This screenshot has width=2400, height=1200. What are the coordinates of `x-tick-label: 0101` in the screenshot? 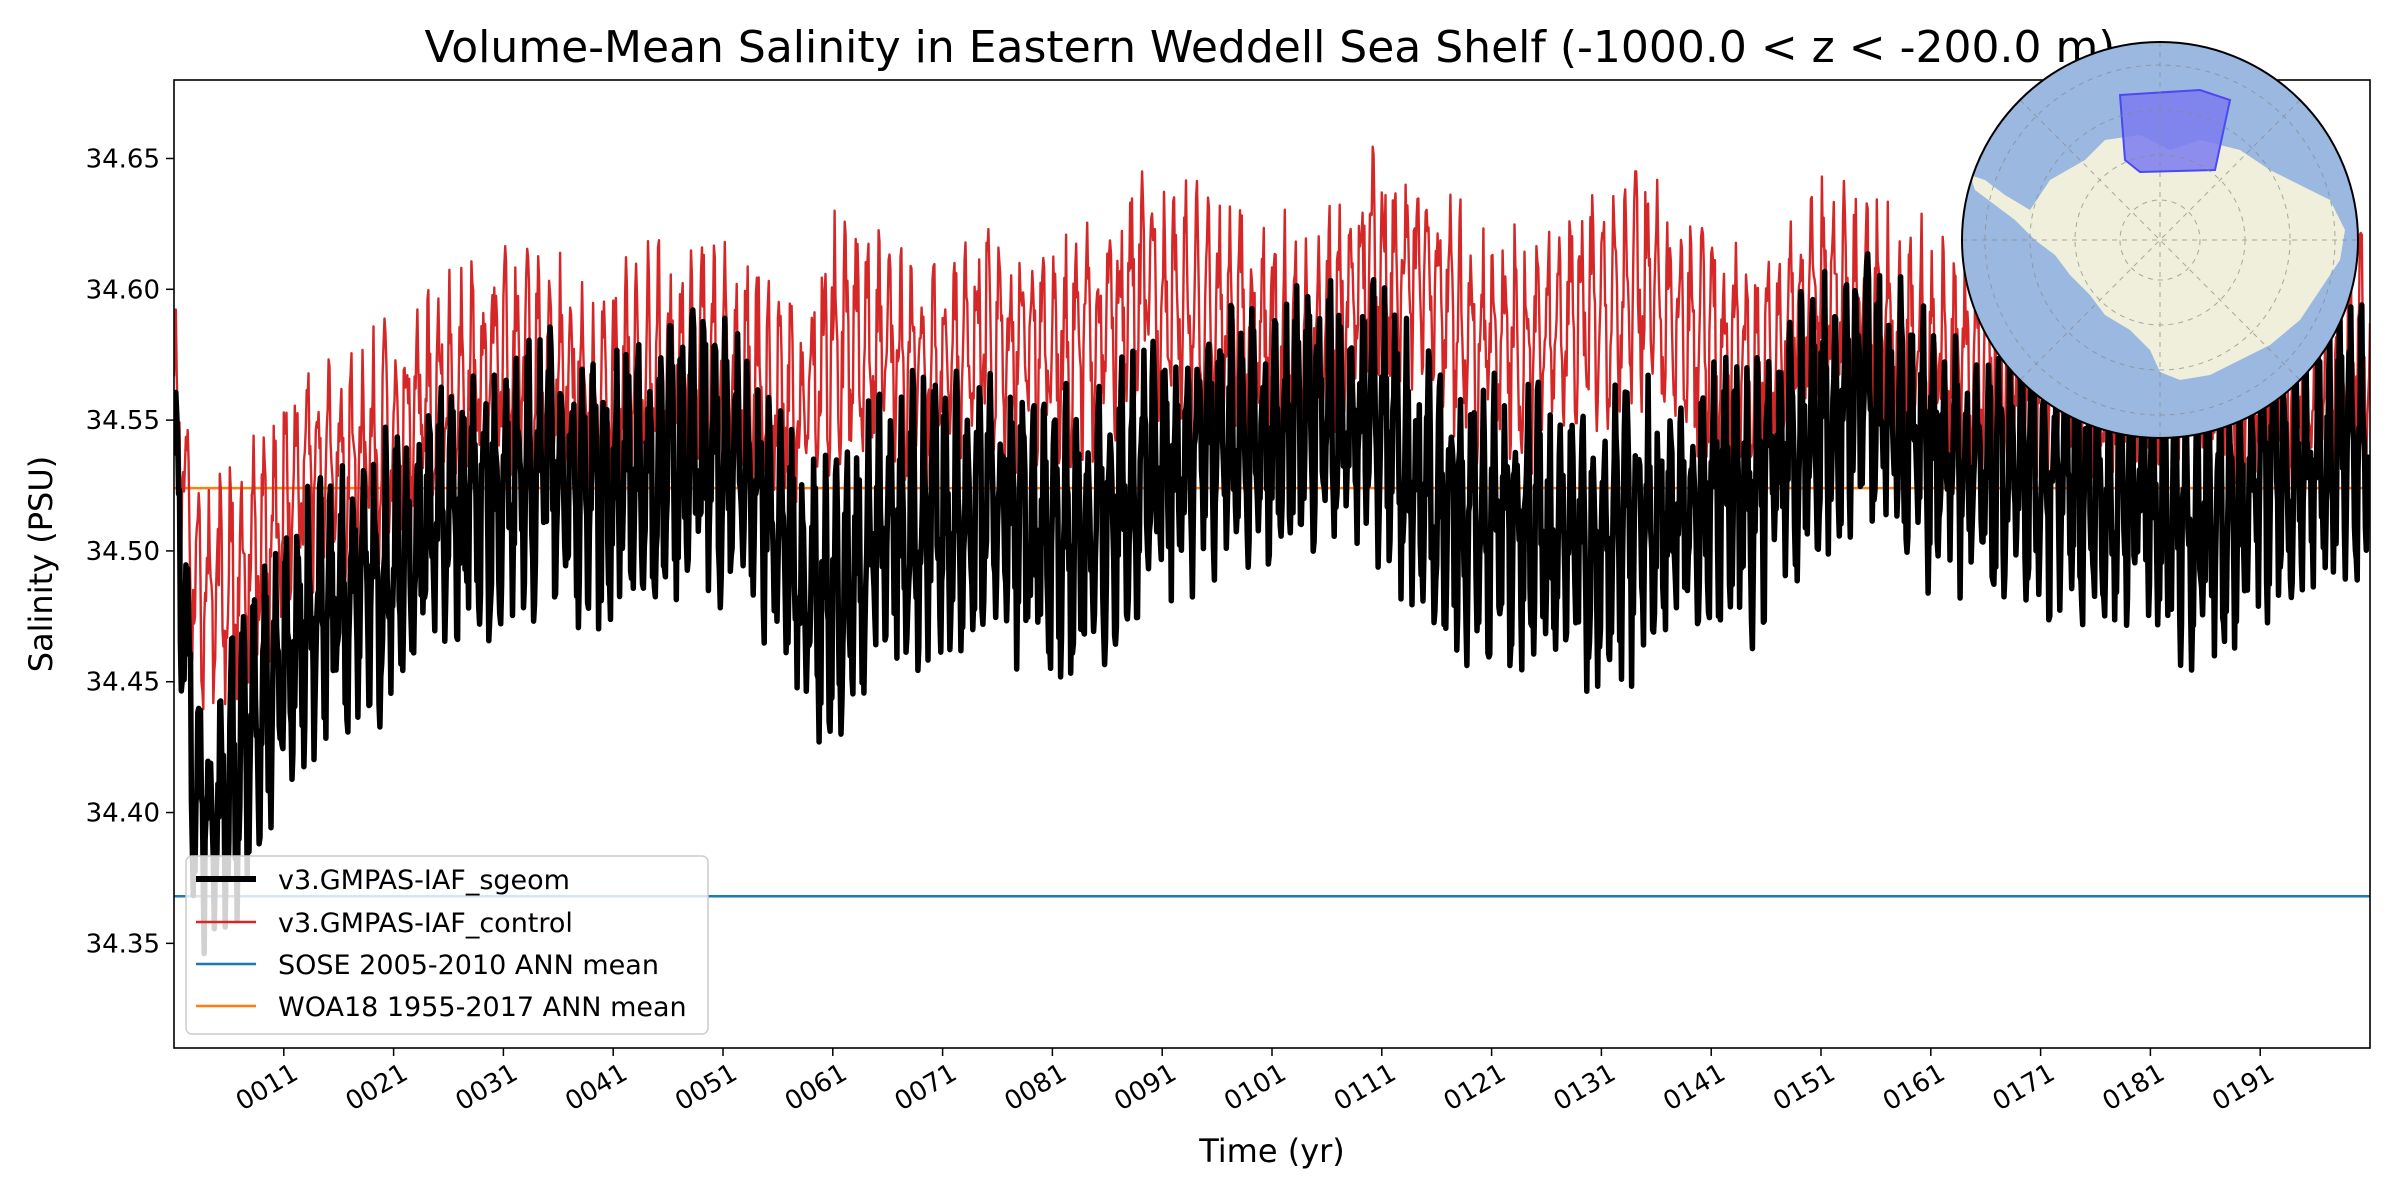 It's located at (1255, 1087).